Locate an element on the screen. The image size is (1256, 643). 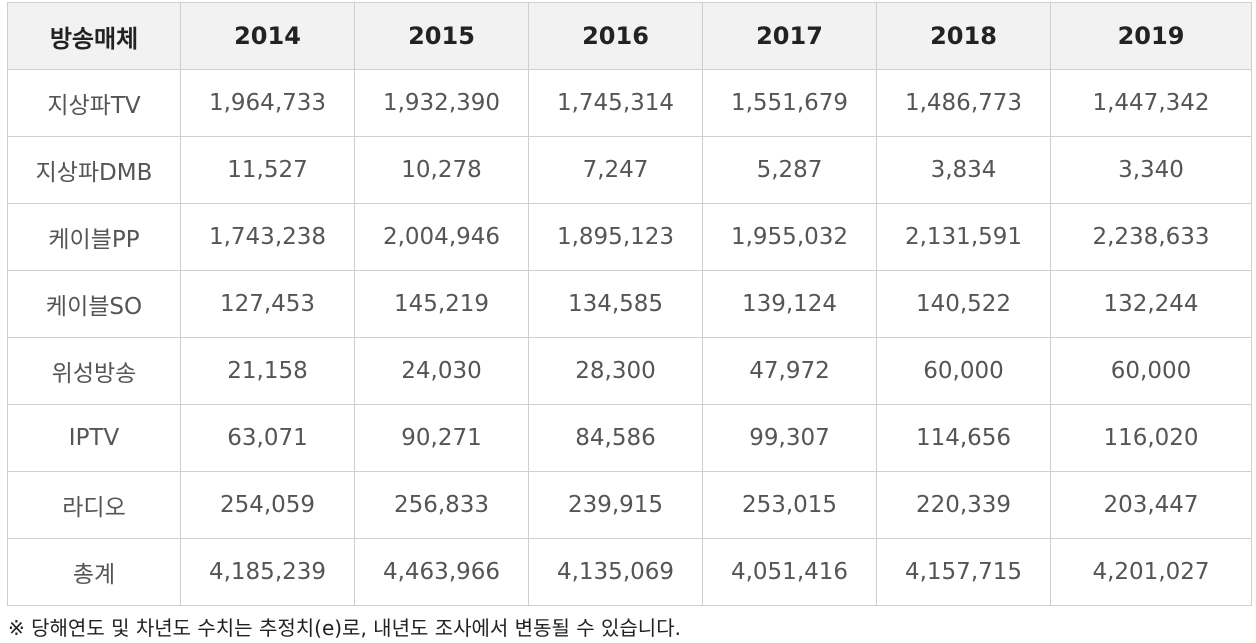
table-cell: 116,020 is located at coordinates (1151, 438).